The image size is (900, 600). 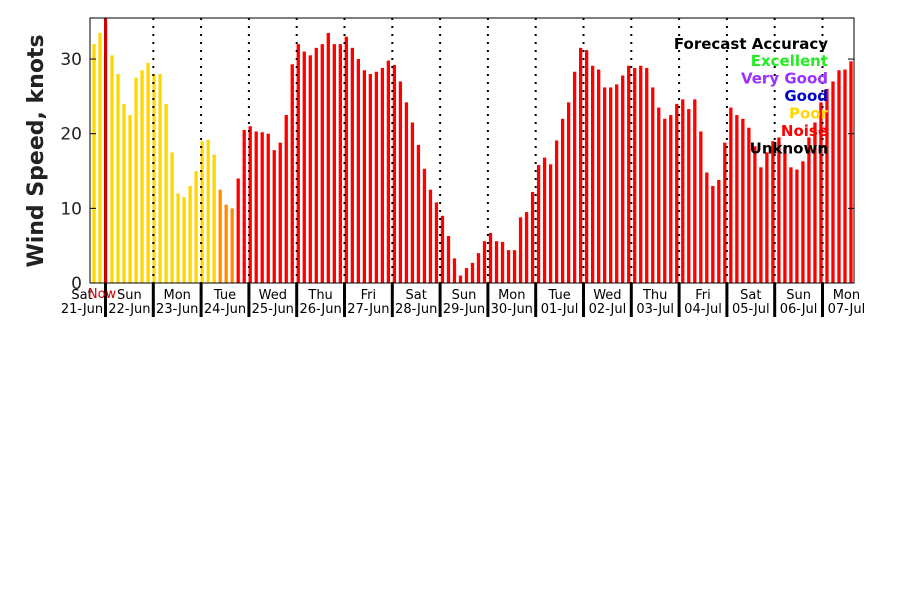 What do you see at coordinates (71, 209) in the screenshot?
I see `y-tick-label: 10` at bounding box center [71, 209].